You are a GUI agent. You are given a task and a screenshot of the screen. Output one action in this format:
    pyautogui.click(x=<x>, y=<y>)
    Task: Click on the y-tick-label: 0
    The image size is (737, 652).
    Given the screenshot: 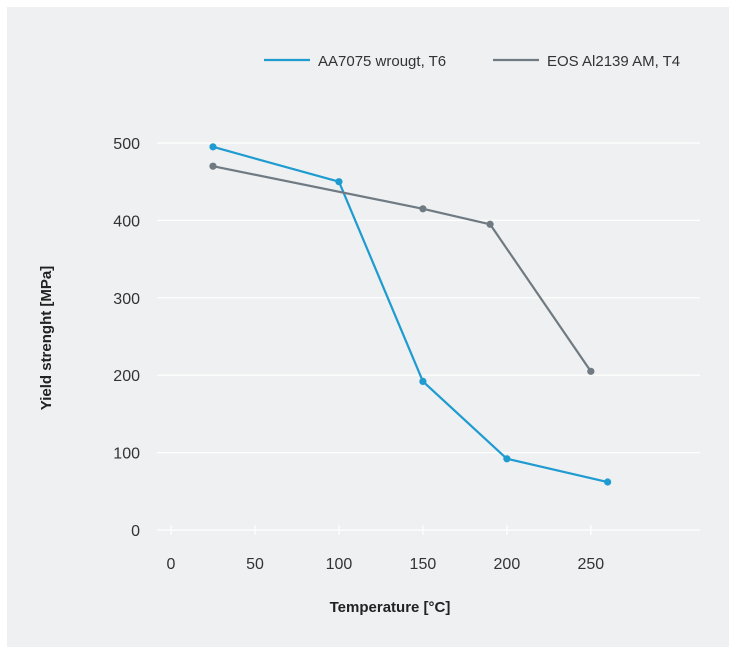 What is the action you would take?
    pyautogui.click(x=135, y=531)
    